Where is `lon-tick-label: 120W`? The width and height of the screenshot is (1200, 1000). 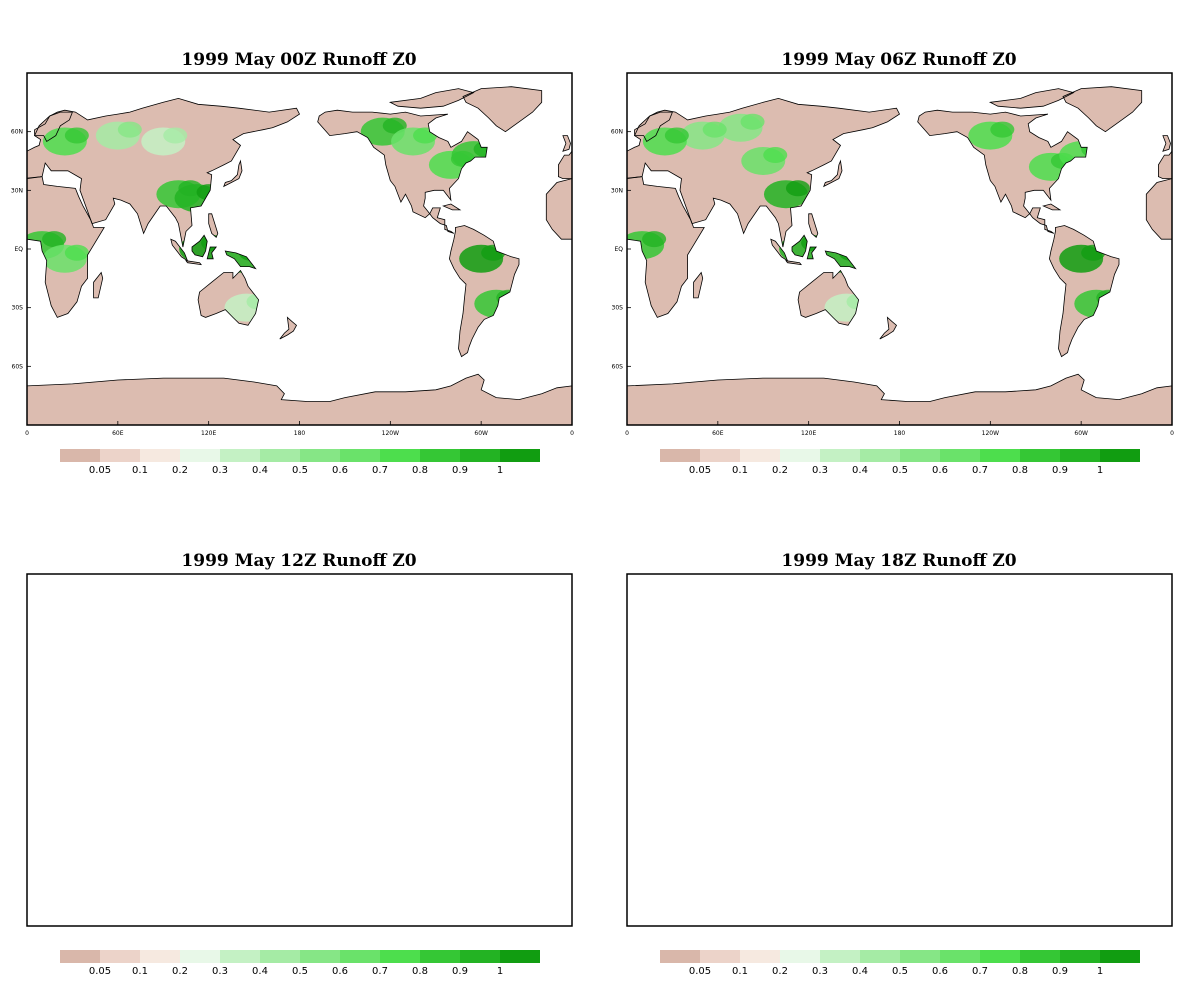
lon-tick-label: 120W is located at coordinates (390, 433).